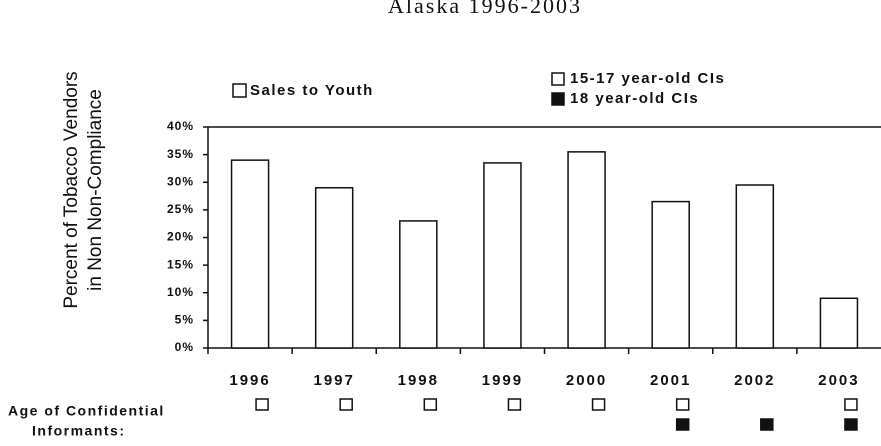  Describe the element at coordinates (180, 126) in the screenshot. I see `y-tick-label: 40%` at that location.